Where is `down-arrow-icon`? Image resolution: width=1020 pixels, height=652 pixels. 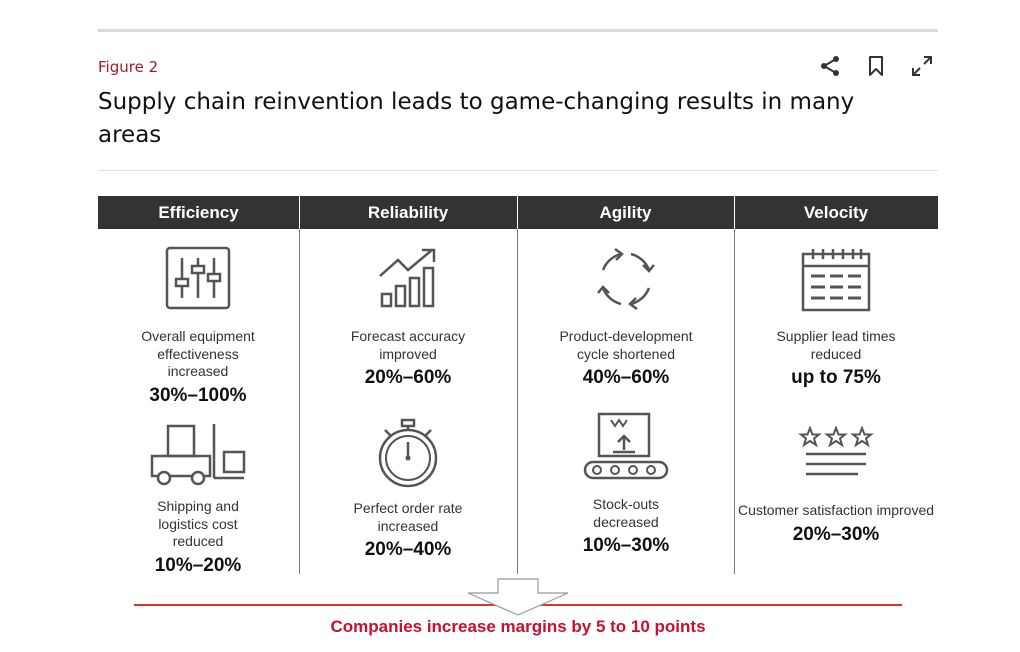 down-arrow-icon is located at coordinates (518, 597).